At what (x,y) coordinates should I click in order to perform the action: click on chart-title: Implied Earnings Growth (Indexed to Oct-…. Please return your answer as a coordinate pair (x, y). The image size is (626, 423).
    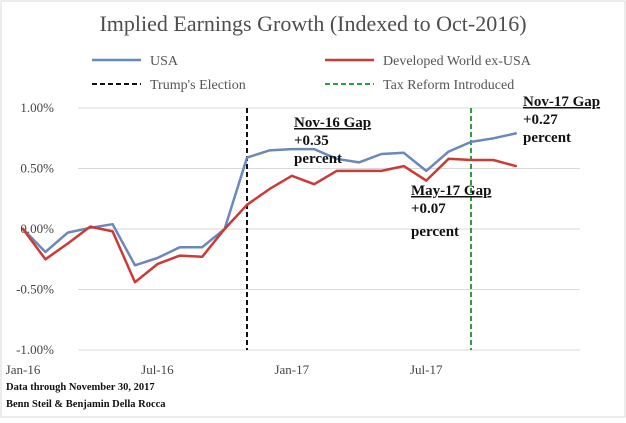
    Looking at the image, I should click on (312, 23).